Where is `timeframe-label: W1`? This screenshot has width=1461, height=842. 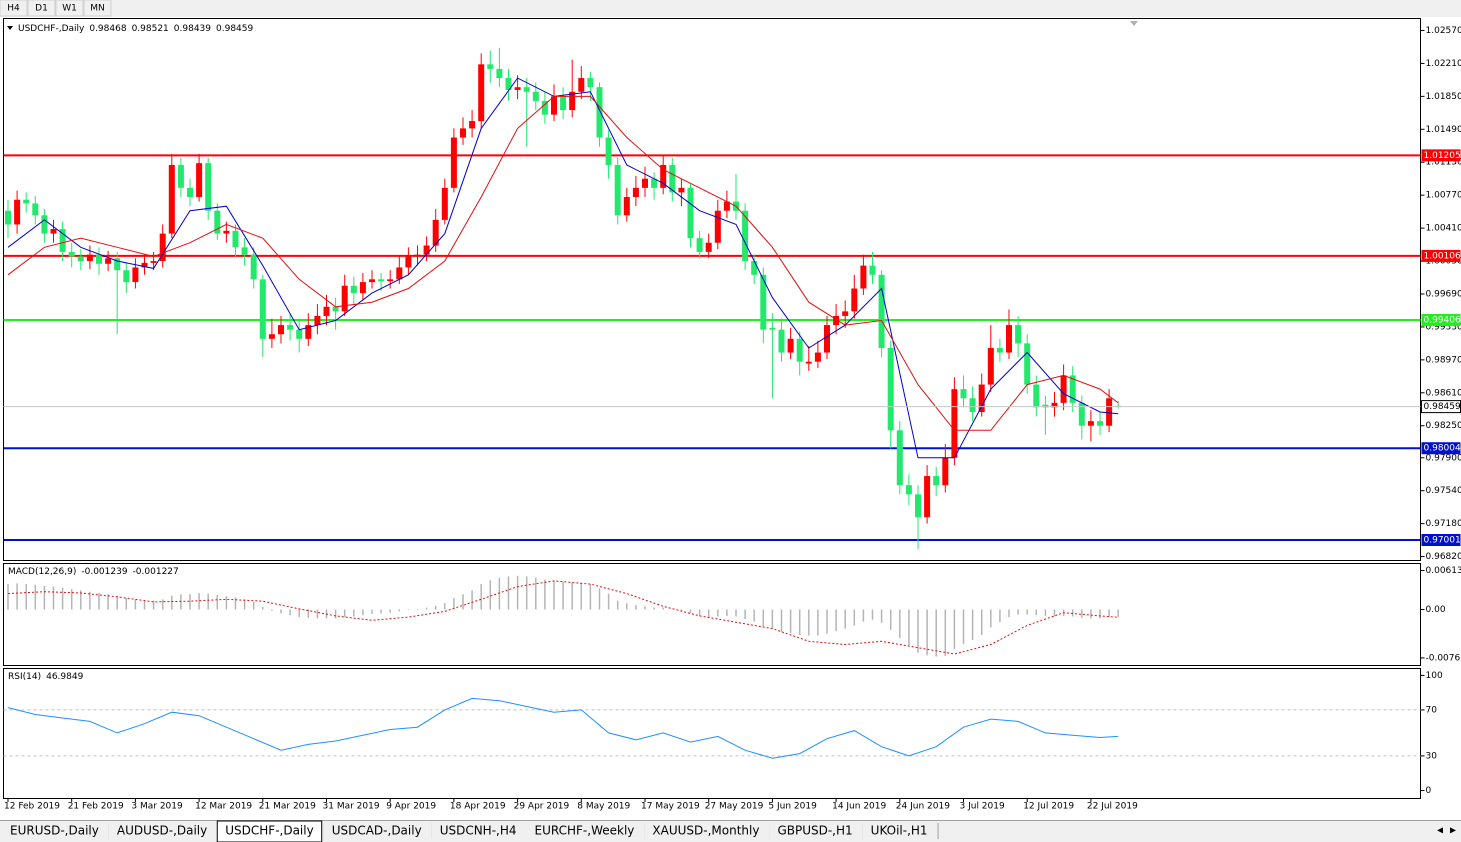 timeframe-label: W1 is located at coordinates (69, 9).